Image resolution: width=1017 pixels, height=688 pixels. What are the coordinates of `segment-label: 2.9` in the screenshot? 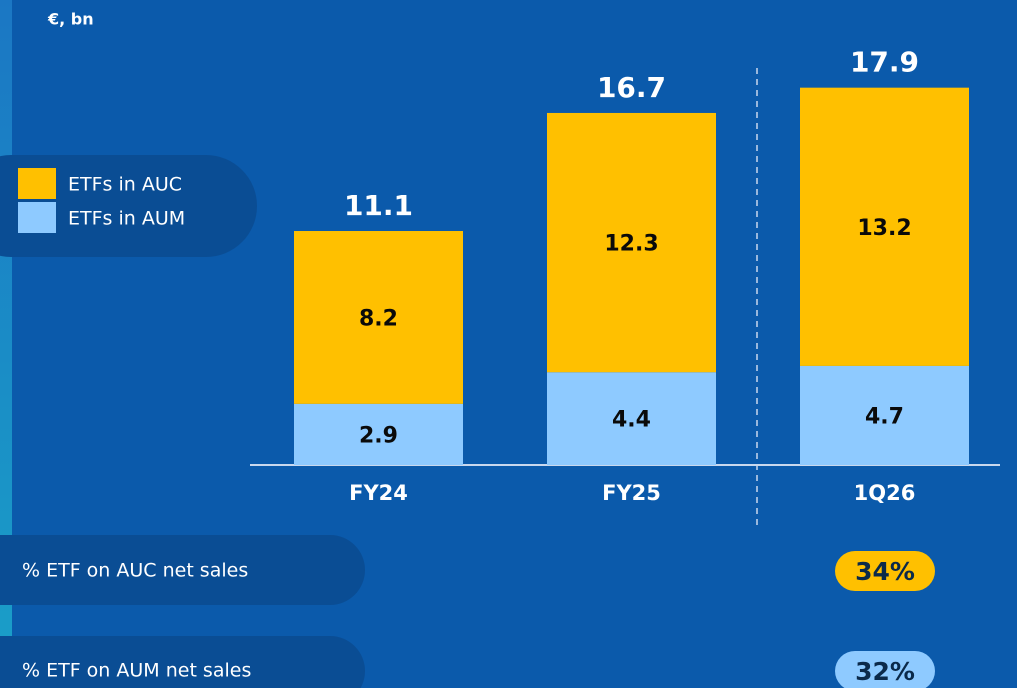 It's located at (378, 435).